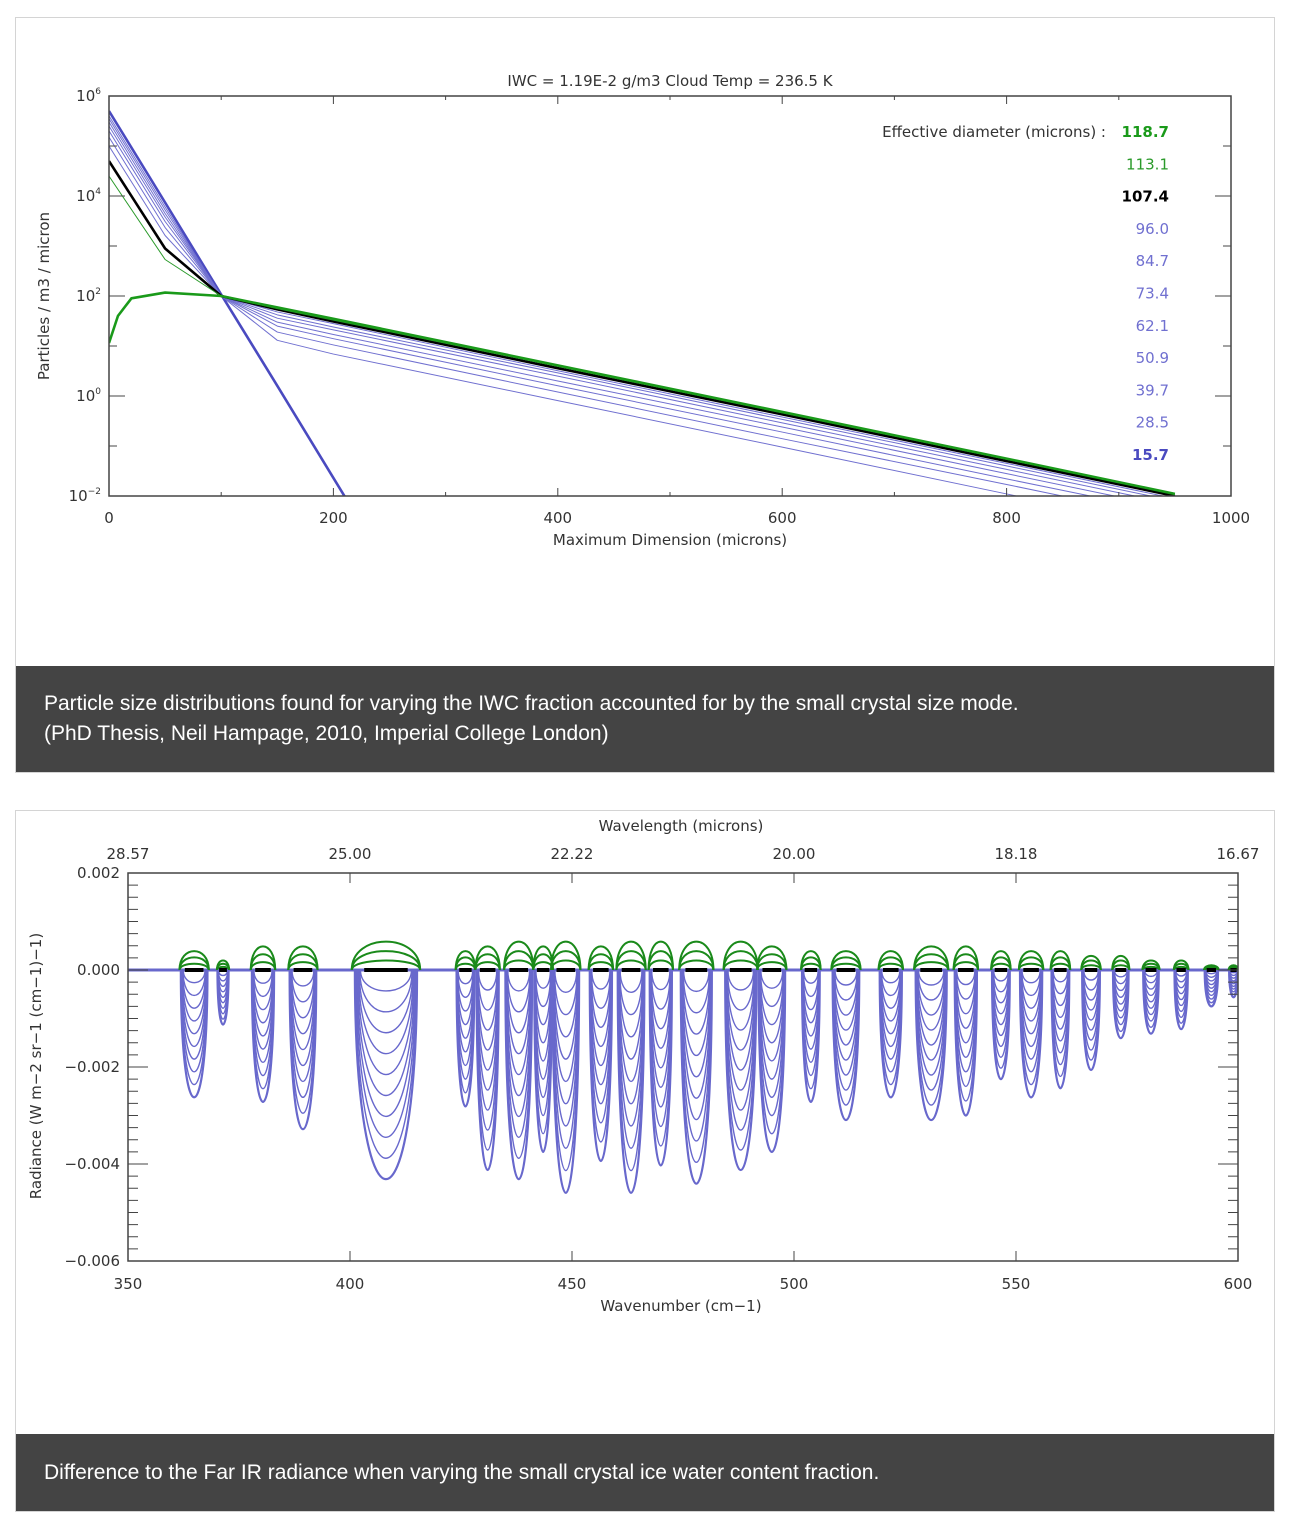  Describe the element at coordinates (572, 1284) in the screenshot. I see `x-tick-label: 450` at that location.